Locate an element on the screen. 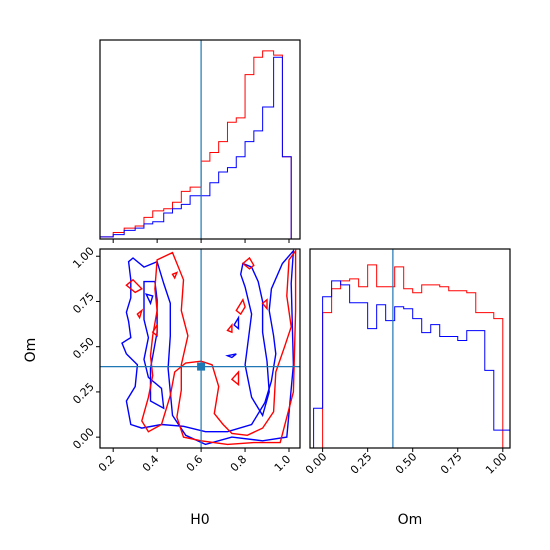 This screenshot has width=550, height=550. om-histogram-frame is located at coordinates (410, 348).